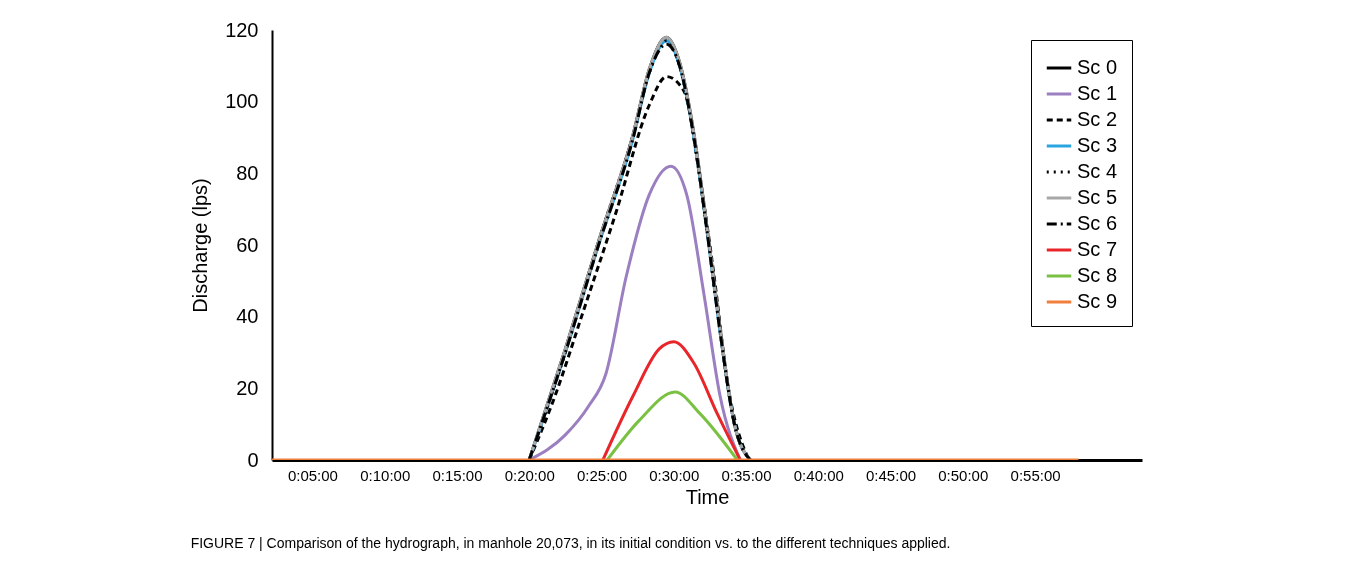 The width and height of the screenshot is (1357, 588). Describe the element at coordinates (247, 387) in the screenshot. I see `y-tick-label: 20` at that location.